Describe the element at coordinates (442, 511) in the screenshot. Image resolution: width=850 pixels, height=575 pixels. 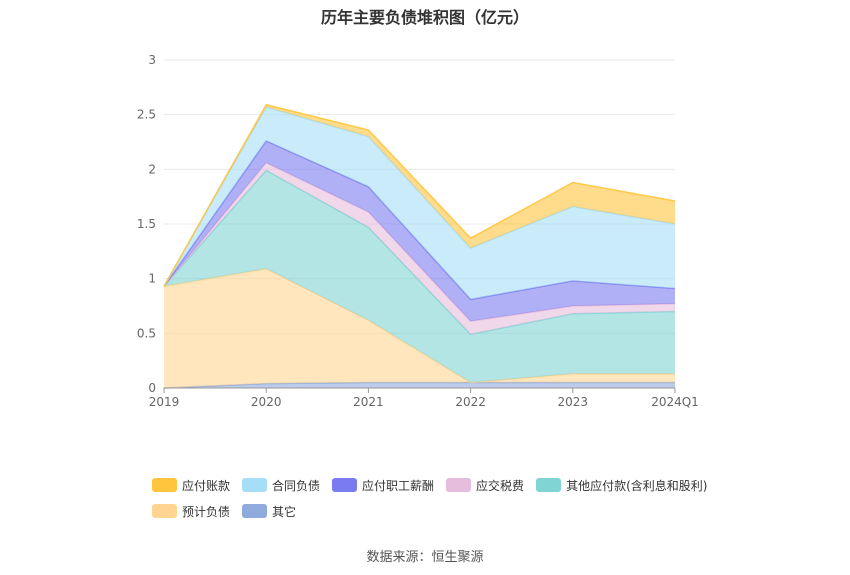
I see `legend-row: 预计负债 其它` at that location.